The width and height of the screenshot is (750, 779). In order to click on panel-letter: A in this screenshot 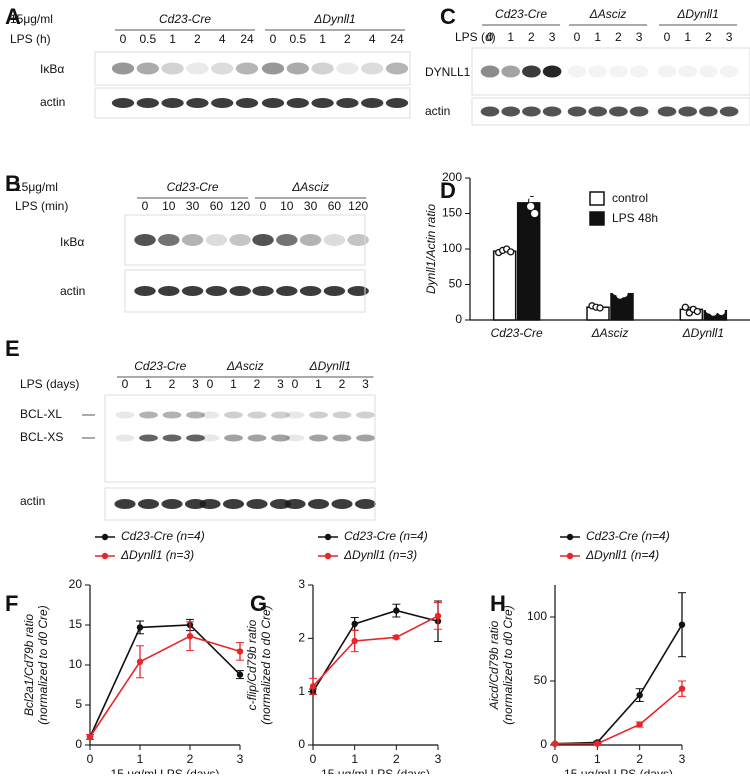, I will do `click(13, 16)`.